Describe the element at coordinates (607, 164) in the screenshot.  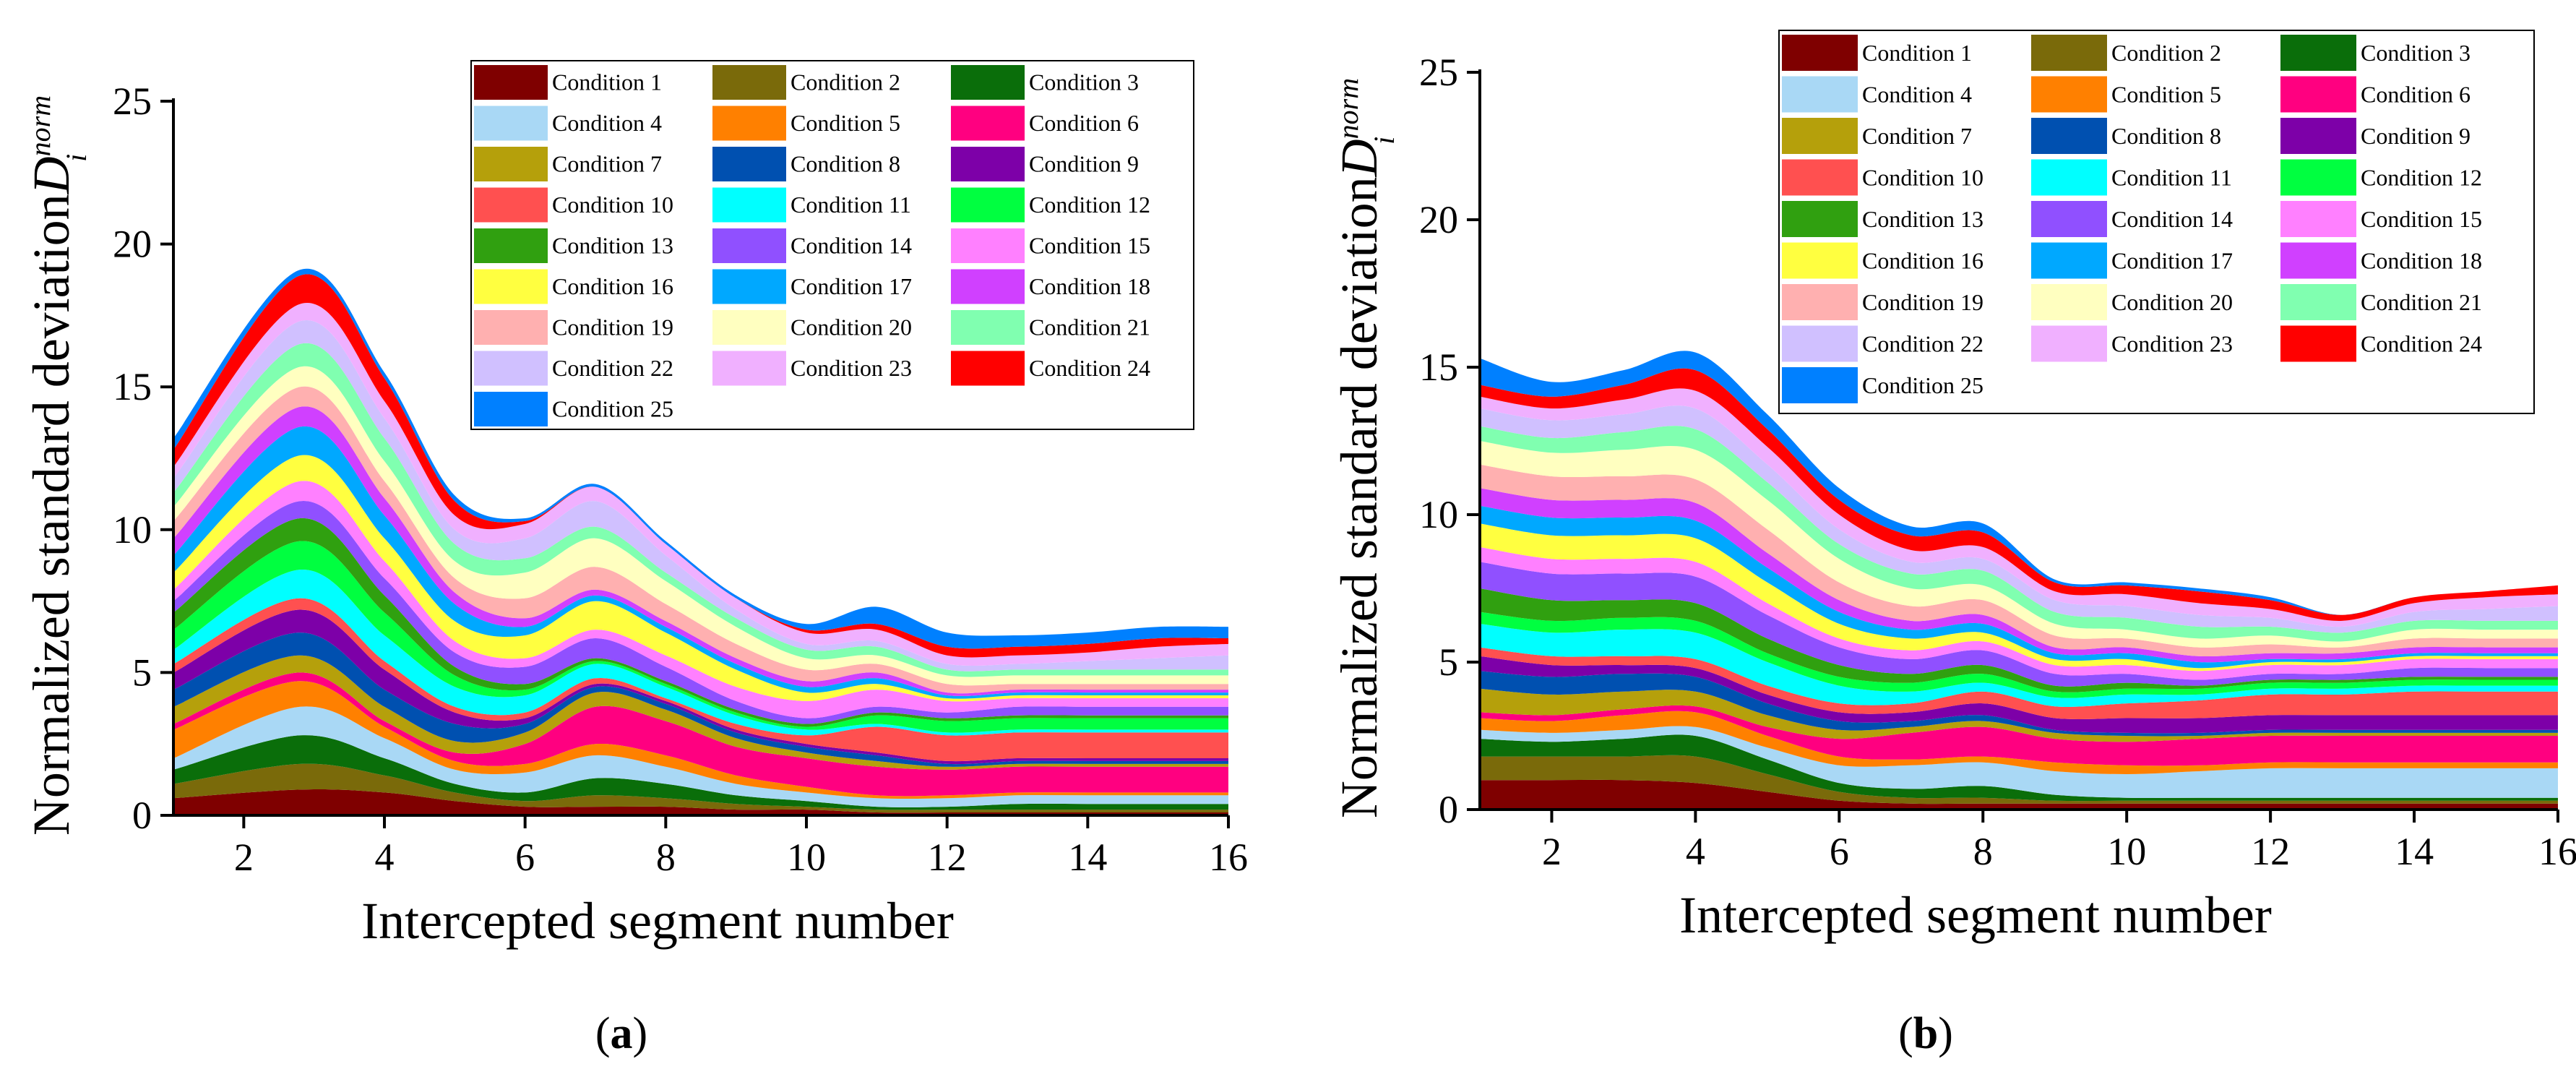
I see `legend-label: Condition 7` at that location.